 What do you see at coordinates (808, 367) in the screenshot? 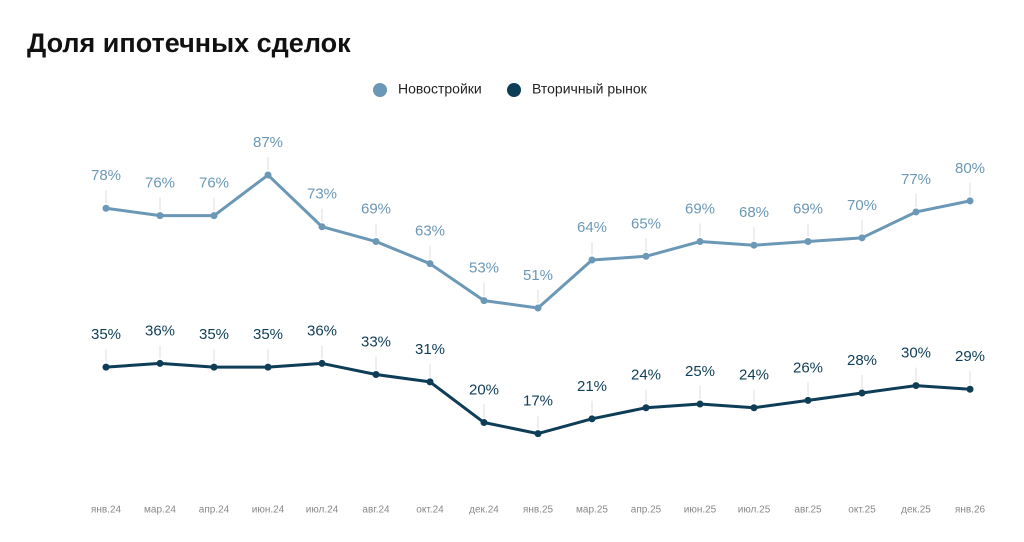
I see `data-label: 26%` at bounding box center [808, 367].